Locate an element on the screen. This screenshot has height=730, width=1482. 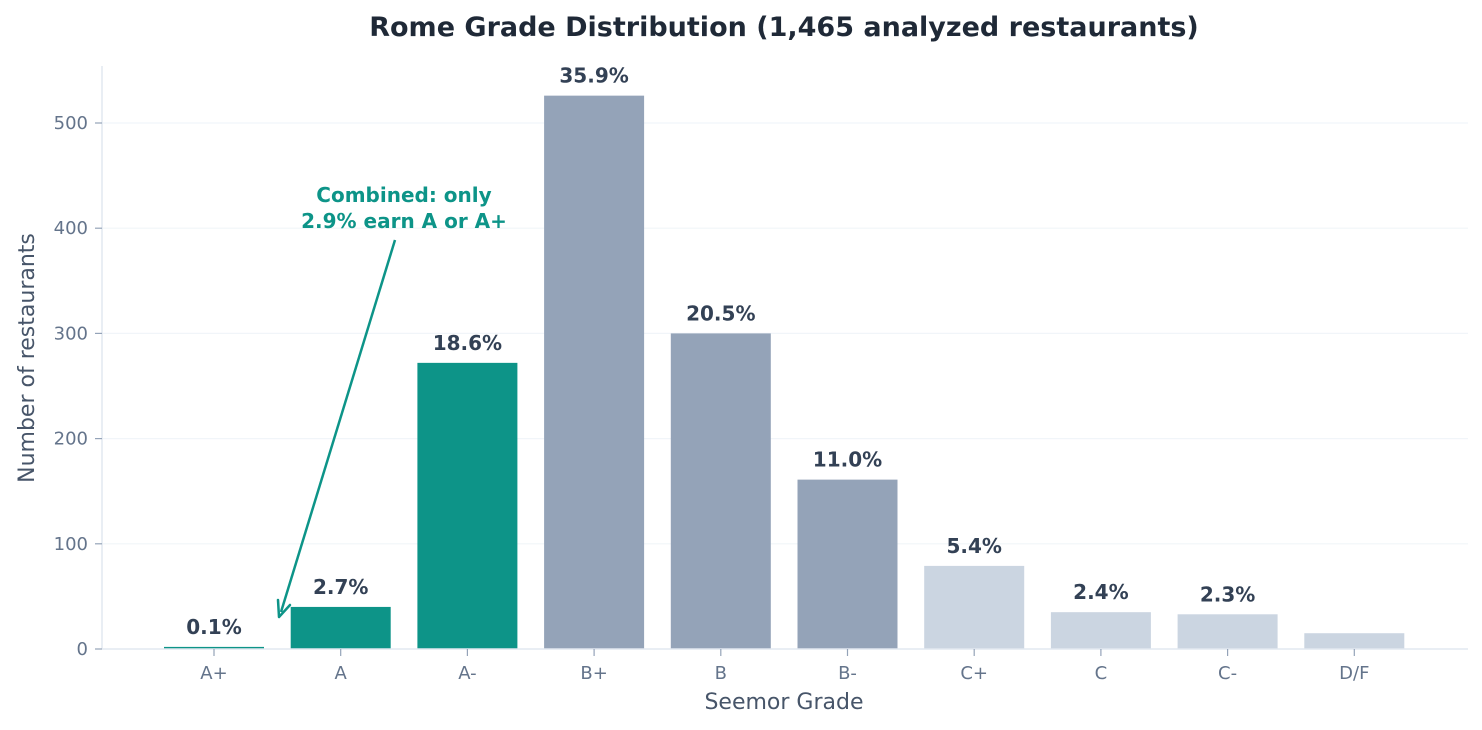
y-tick-label: 200 is located at coordinates (71, 439).